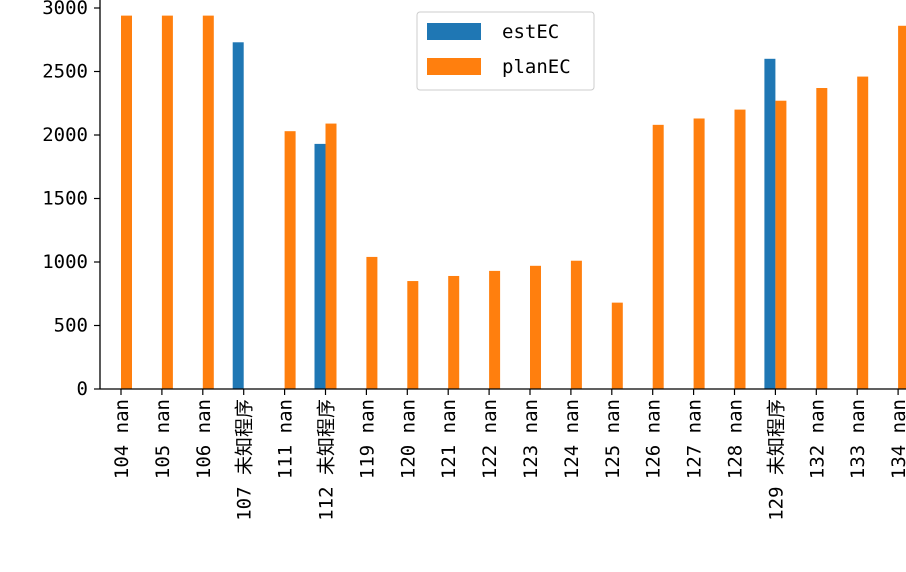  Describe the element at coordinates (286, 439) in the screenshot. I see `x-tick-label: 111 nan` at that location.